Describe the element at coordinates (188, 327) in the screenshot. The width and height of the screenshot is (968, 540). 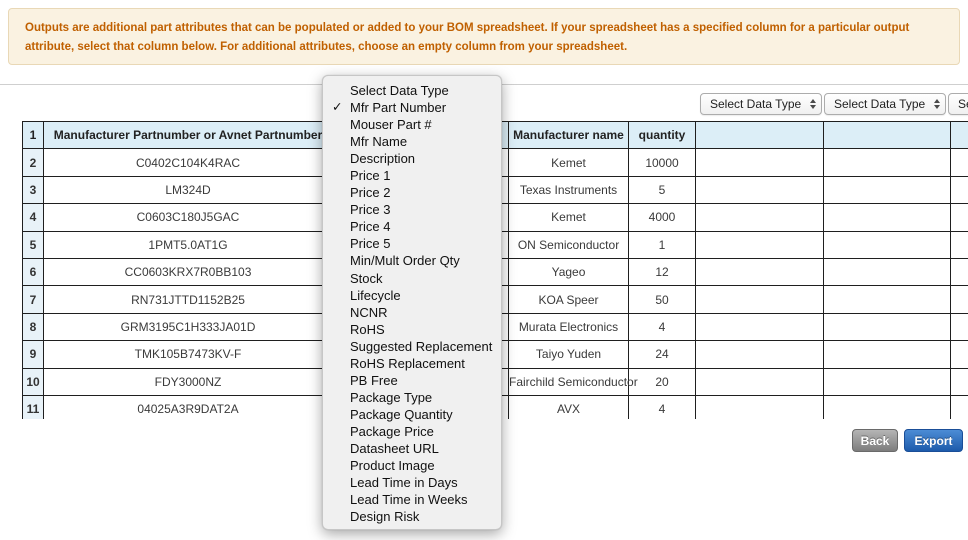
I see `part-number-cell: GRM3195C1H333JA01D` at that location.